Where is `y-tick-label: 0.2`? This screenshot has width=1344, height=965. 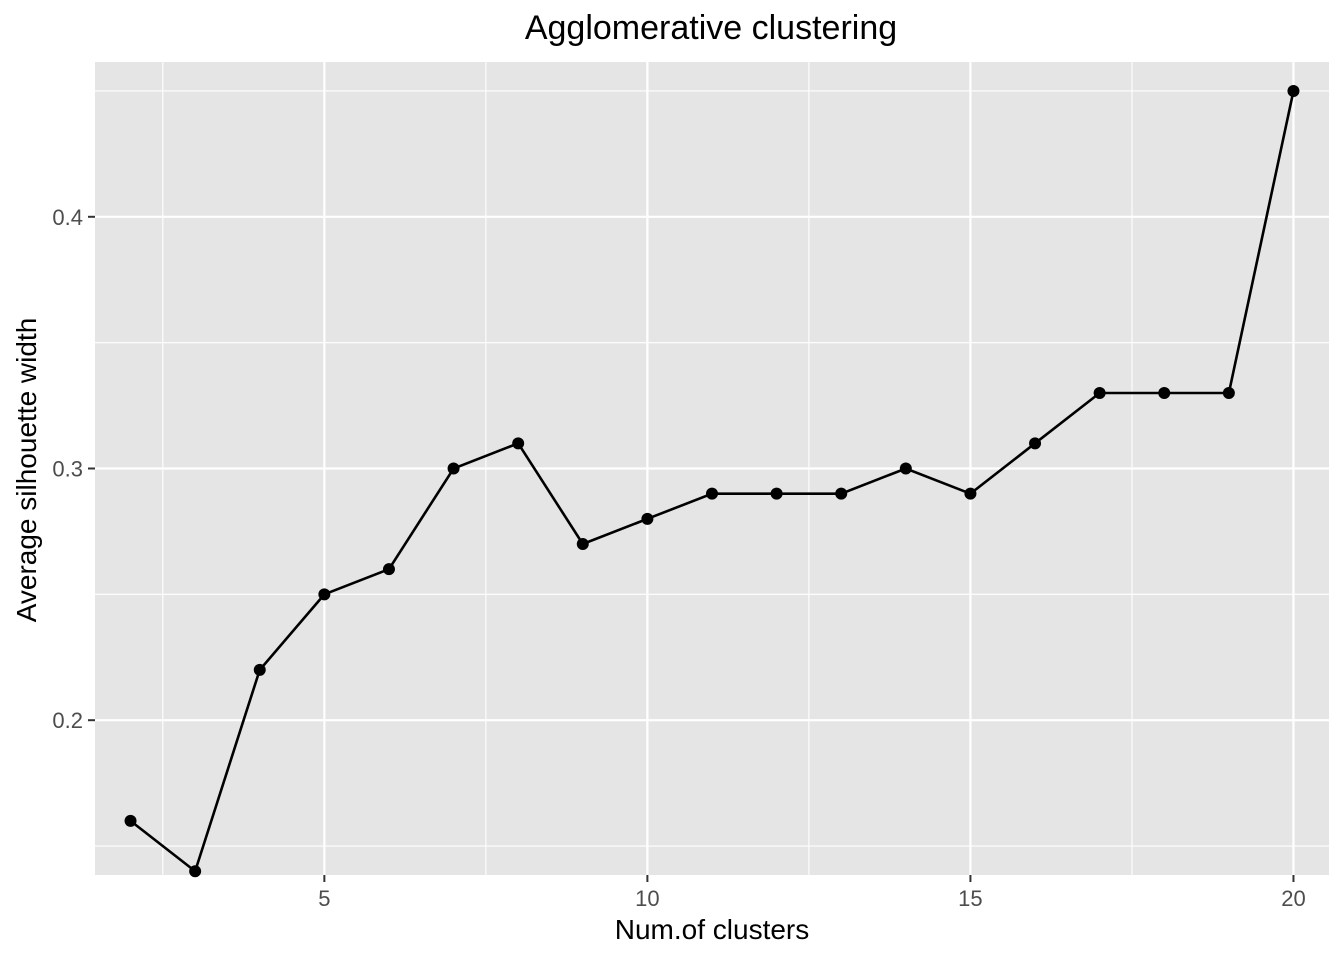
y-tick-label: 0.2 is located at coordinates (67, 720).